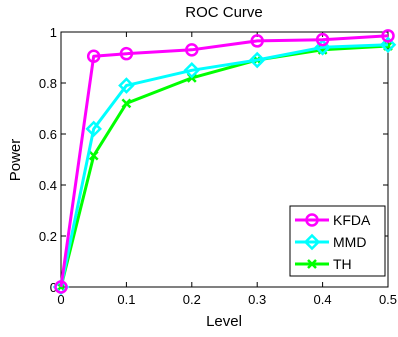  I want to click on x-tick-label: 0.1, so click(126, 299).